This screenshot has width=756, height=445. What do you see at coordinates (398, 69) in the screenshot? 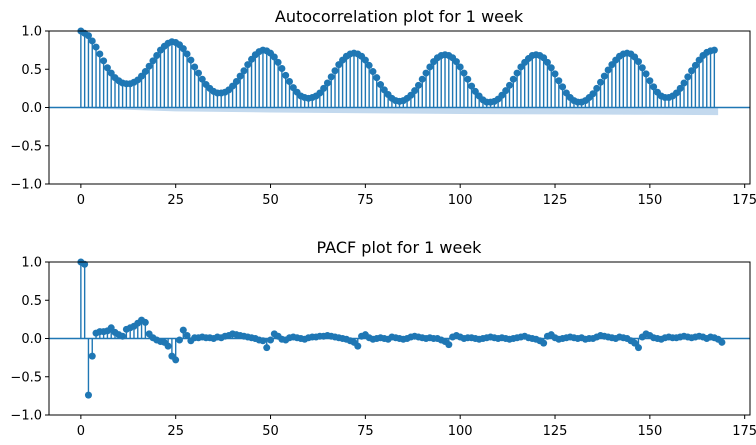
I see `acf-stems` at bounding box center [398, 69].